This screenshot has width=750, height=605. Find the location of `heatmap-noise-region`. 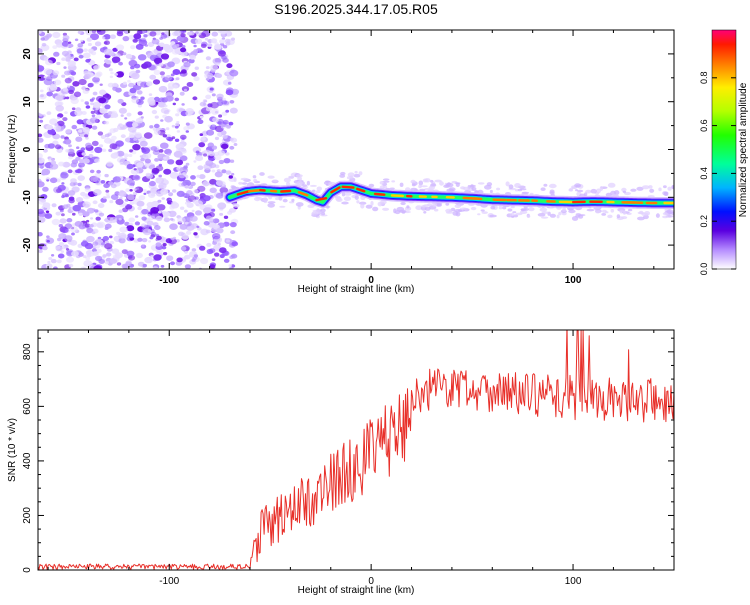

heatmap-noise-region is located at coordinates (137, 149).